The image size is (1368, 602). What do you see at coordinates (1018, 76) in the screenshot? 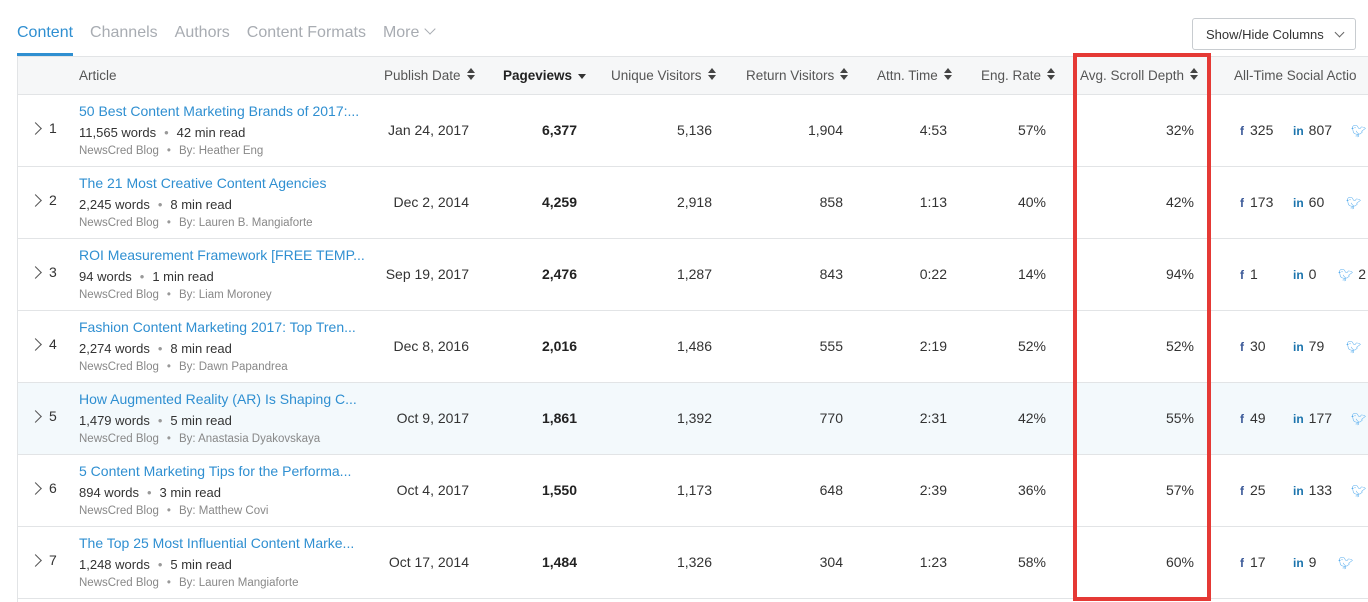
I see `column-header-eng-rate: Eng. Rate` at bounding box center [1018, 76].